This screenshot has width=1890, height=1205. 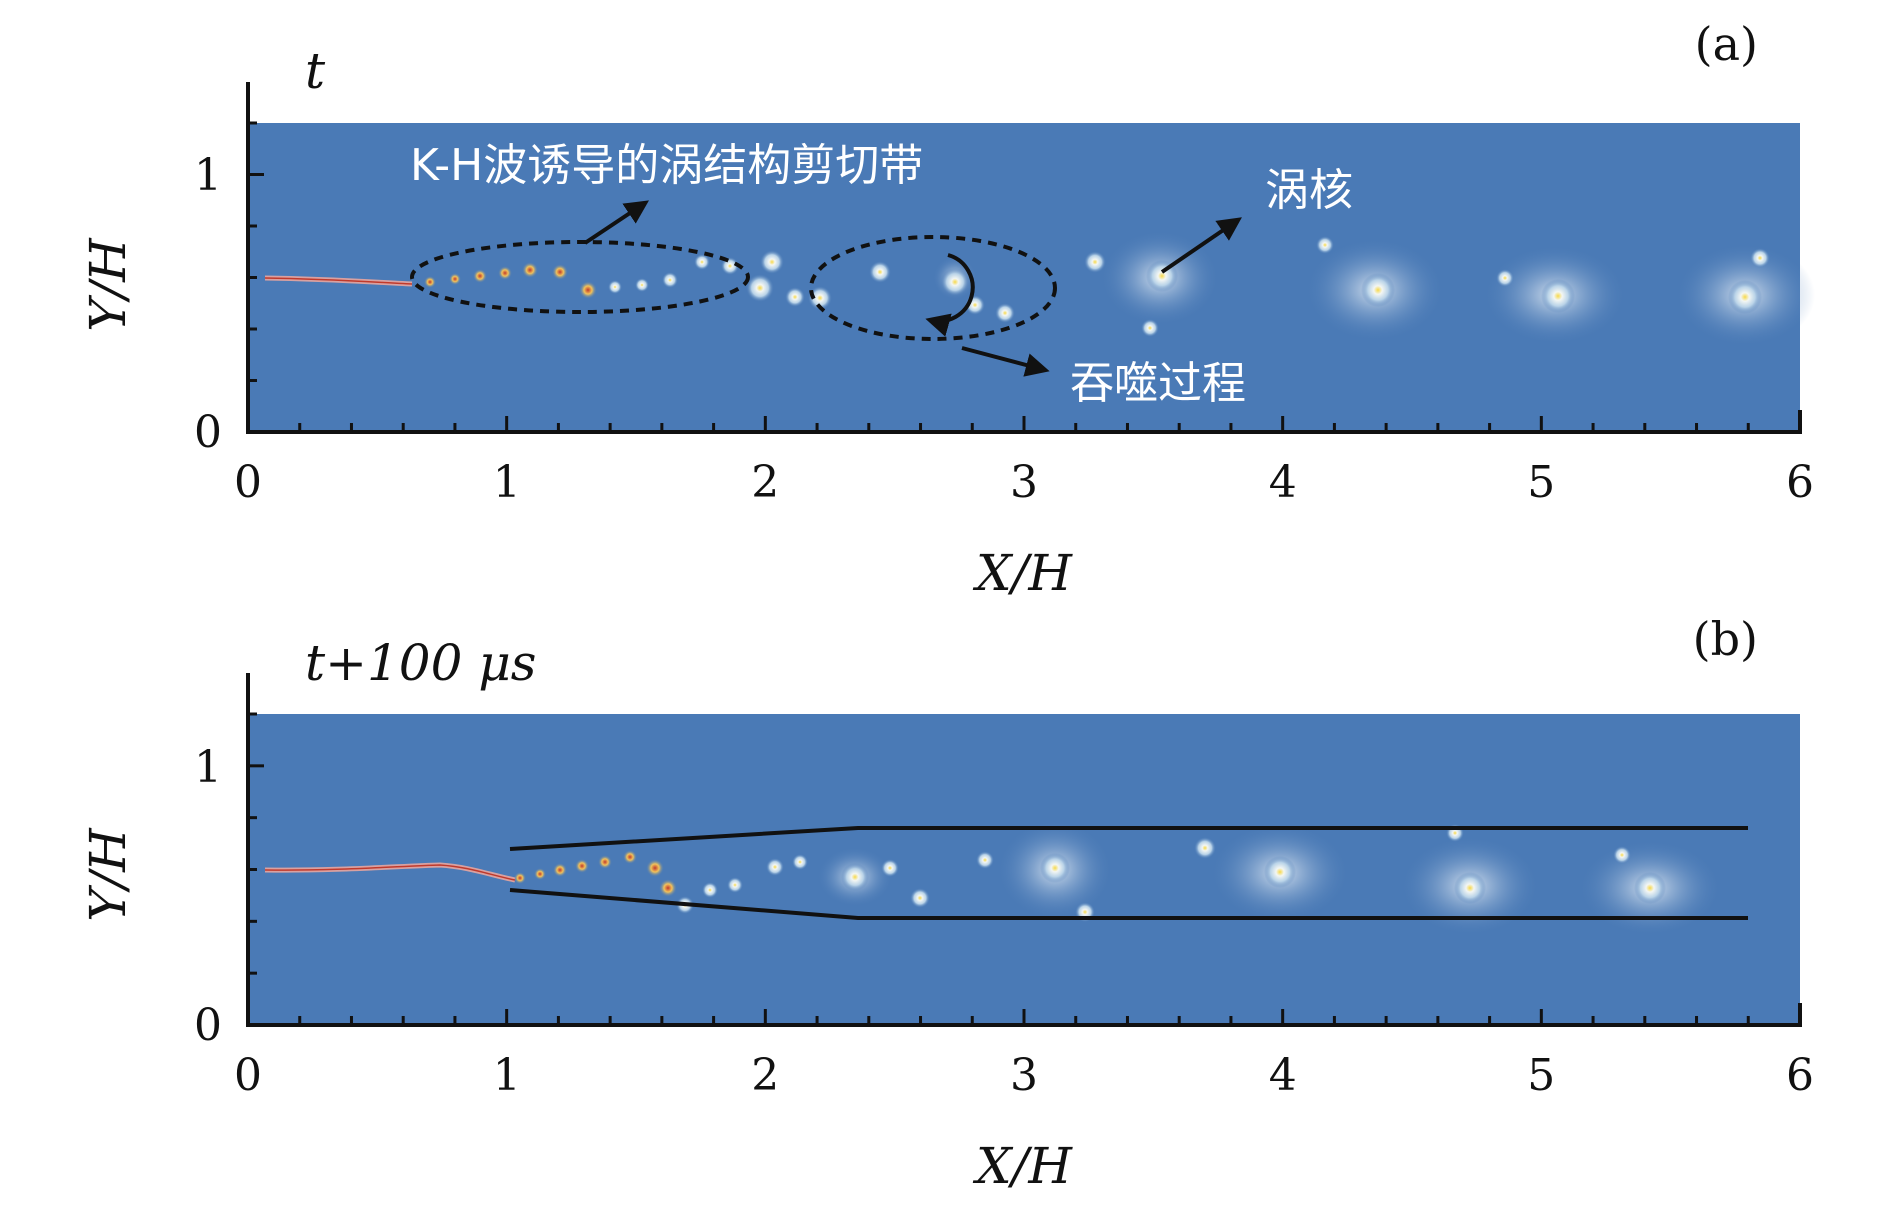 What do you see at coordinates (666, 165) in the screenshot?
I see `panel-a-annot-kh: K-H波诱导的涡结构剪切带` at bounding box center [666, 165].